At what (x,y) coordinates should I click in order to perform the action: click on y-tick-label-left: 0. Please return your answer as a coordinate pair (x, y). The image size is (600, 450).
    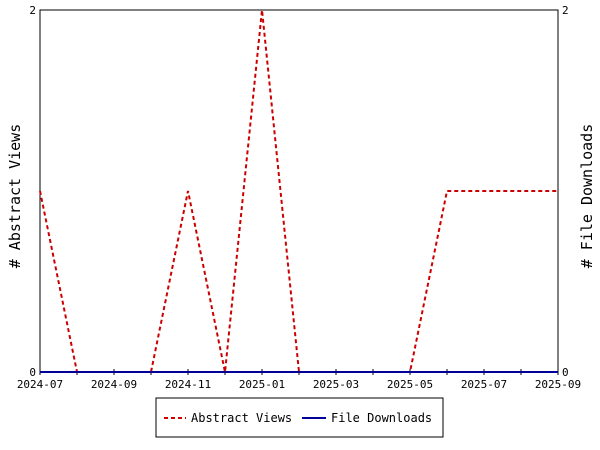
    Looking at the image, I should click on (32, 372).